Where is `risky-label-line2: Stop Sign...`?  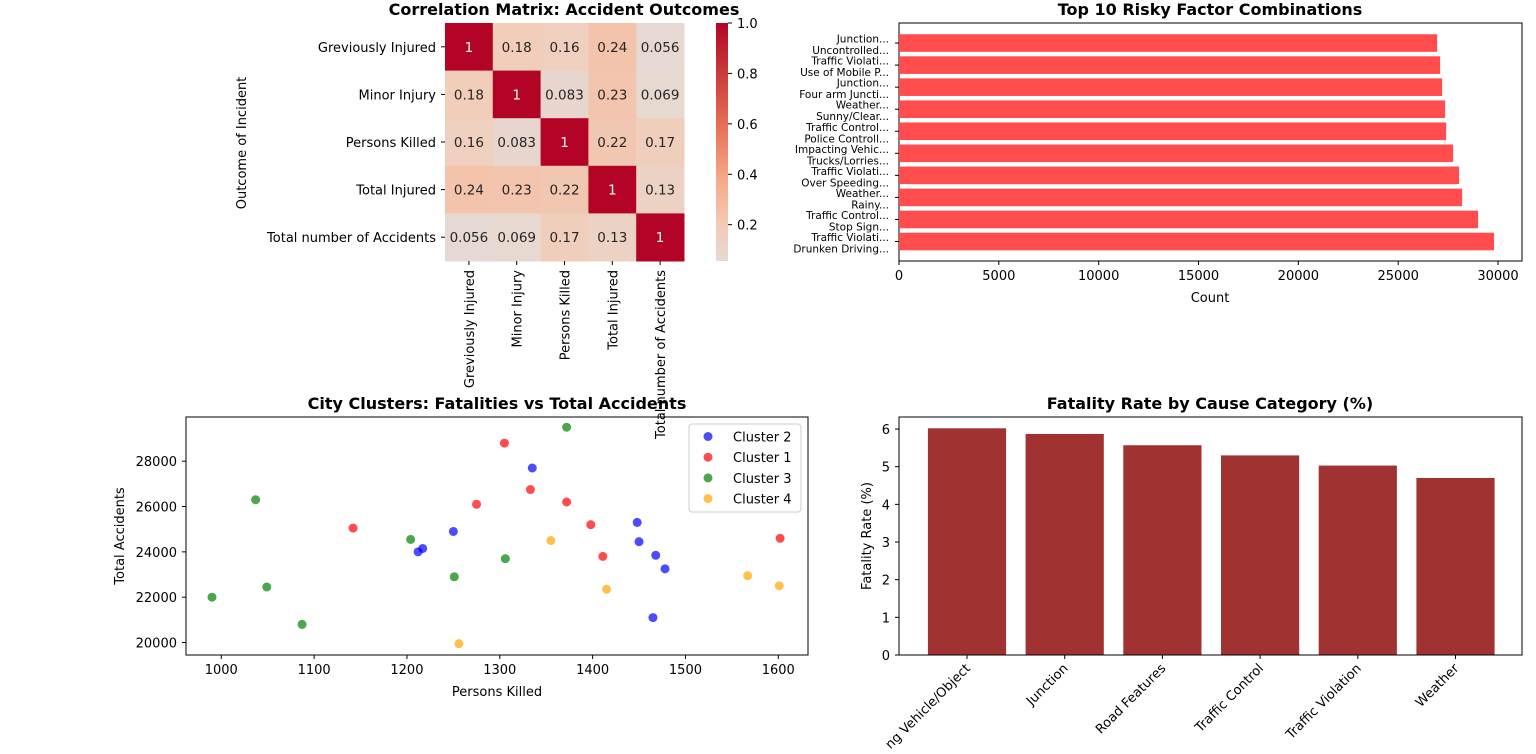 risky-label-line2: Stop Sign... is located at coordinates (859, 227).